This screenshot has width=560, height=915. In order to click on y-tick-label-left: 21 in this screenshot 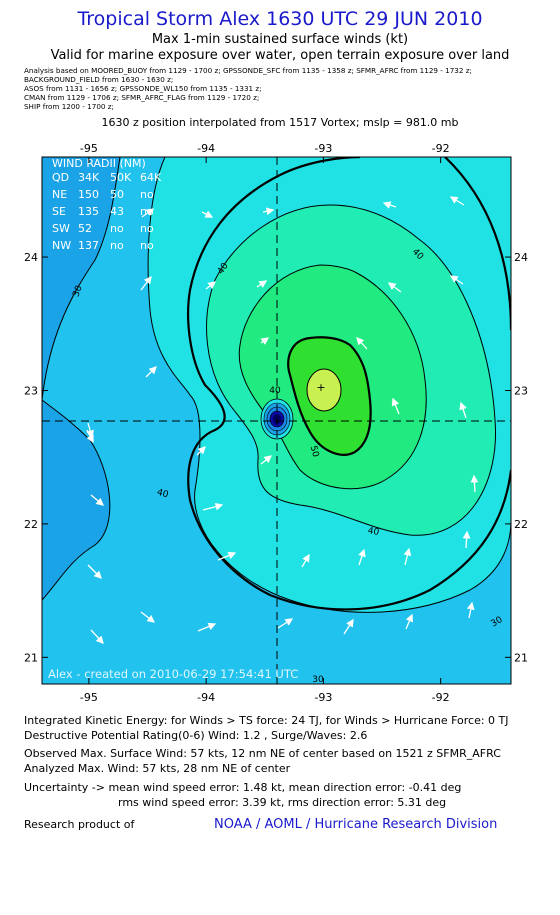, I will do `click(31, 657)`.